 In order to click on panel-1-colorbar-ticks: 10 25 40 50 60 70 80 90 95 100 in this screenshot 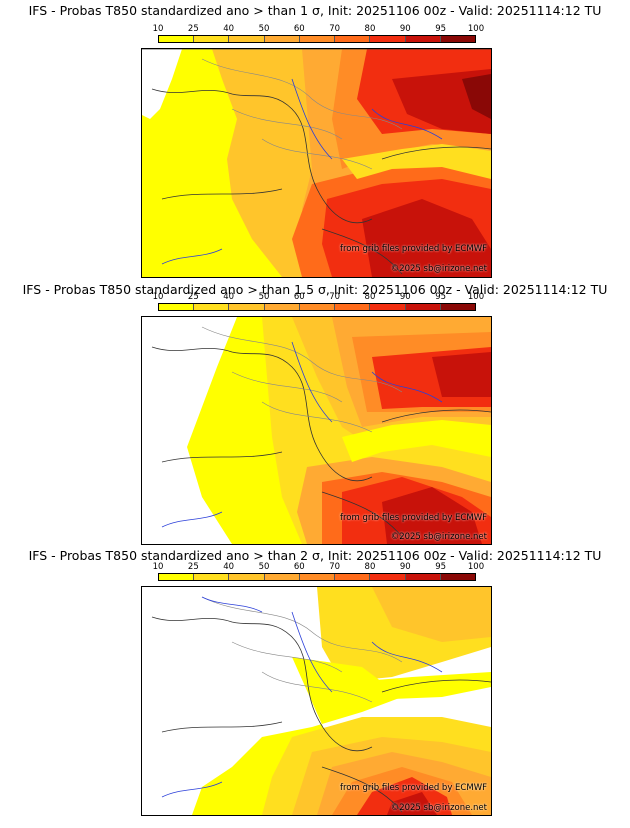, I will do `click(319, 29)`.